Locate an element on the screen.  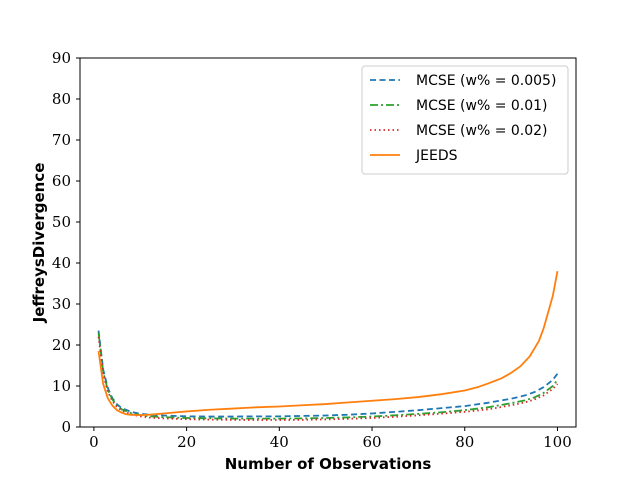
x-tick-label: 0 is located at coordinates (94, 442).